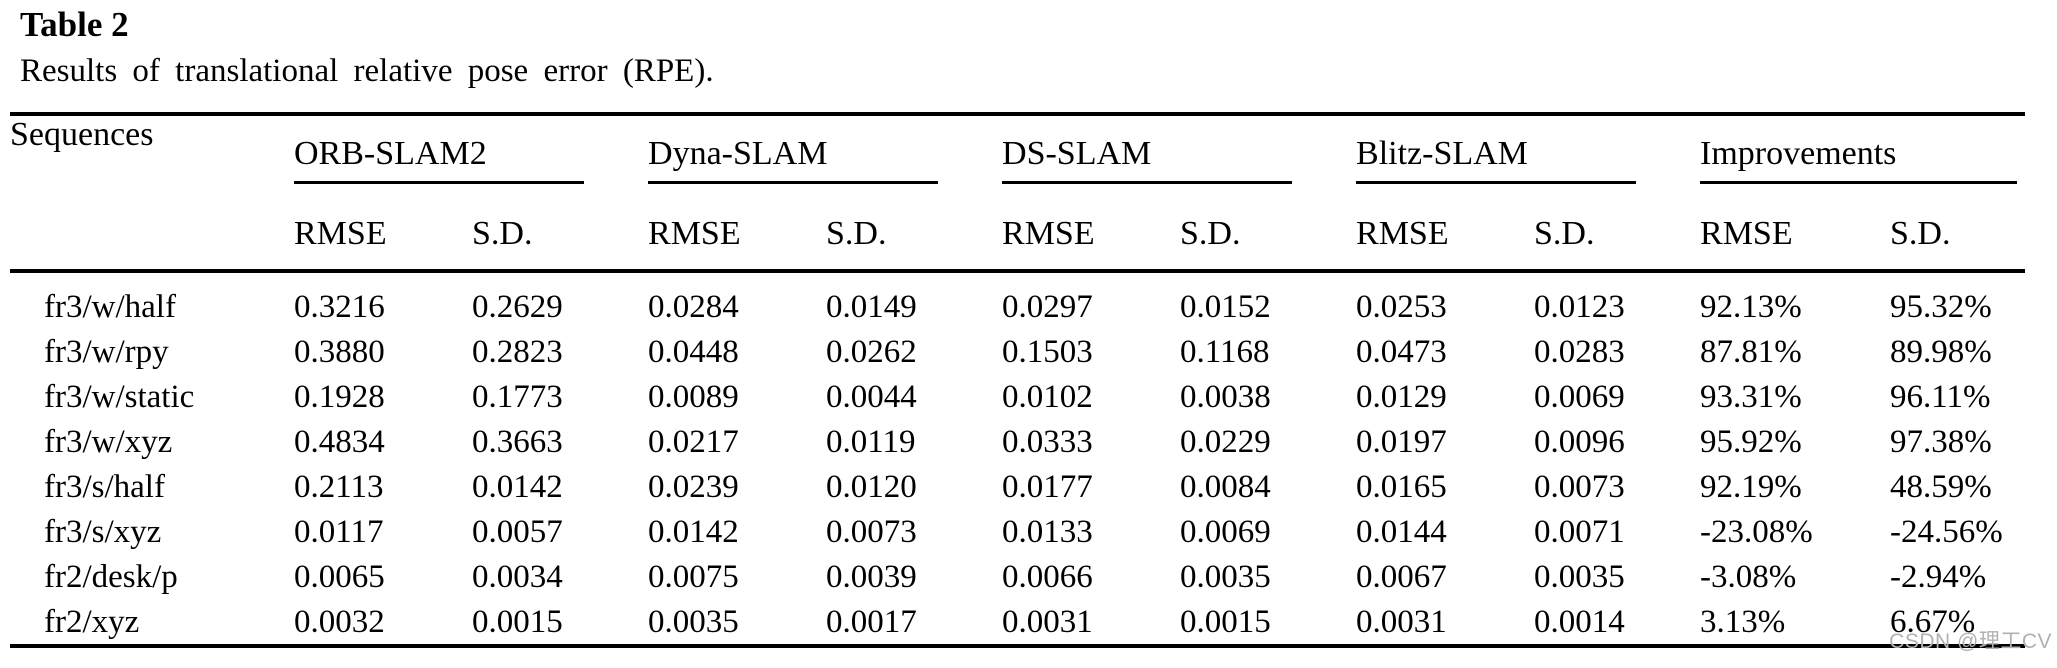 The height and width of the screenshot is (668, 2057). I want to click on value-cell: 0.0066, so click(1047, 577).